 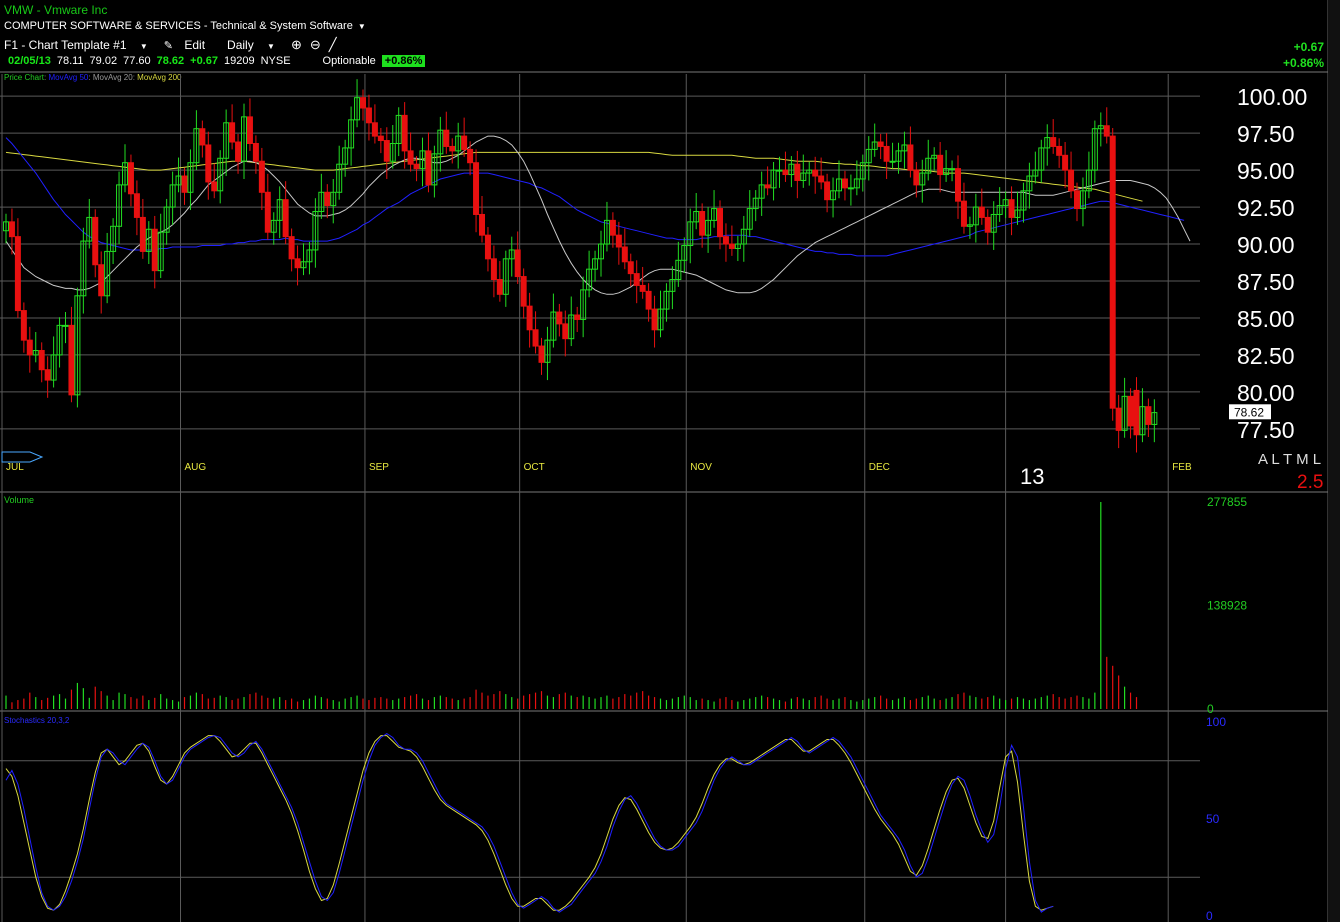 What do you see at coordinates (1308, 47) in the screenshot?
I see `right-change: +0.67` at bounding box center [1308, 47].